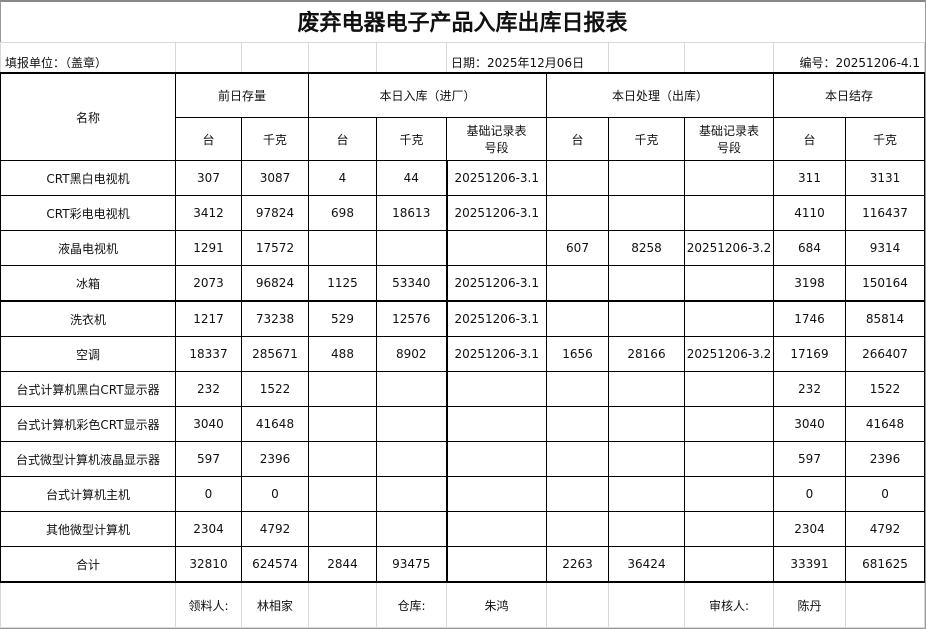  I want to click on table-cell: 4110, so click(809, 213).